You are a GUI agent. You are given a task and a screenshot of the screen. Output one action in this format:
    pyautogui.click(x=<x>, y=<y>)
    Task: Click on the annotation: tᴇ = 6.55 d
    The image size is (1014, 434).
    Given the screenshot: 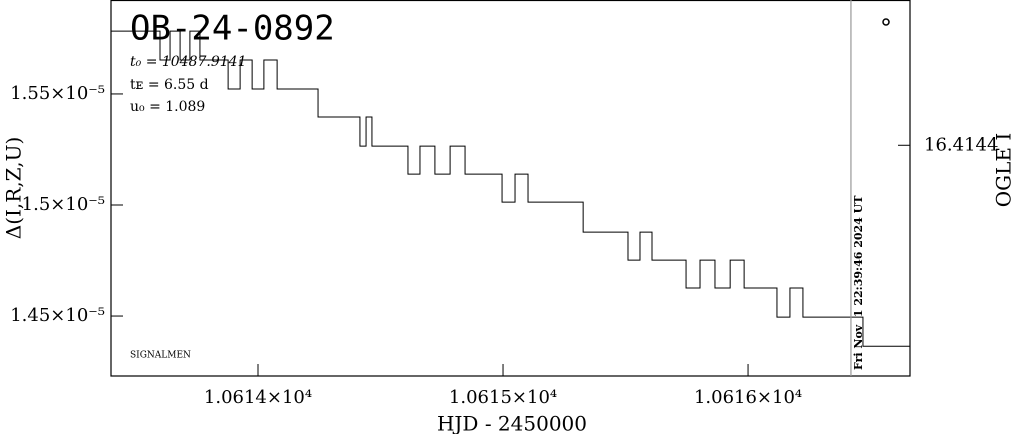 What is the action you would take?
    pyautogui.click(x=169, y=85)
    